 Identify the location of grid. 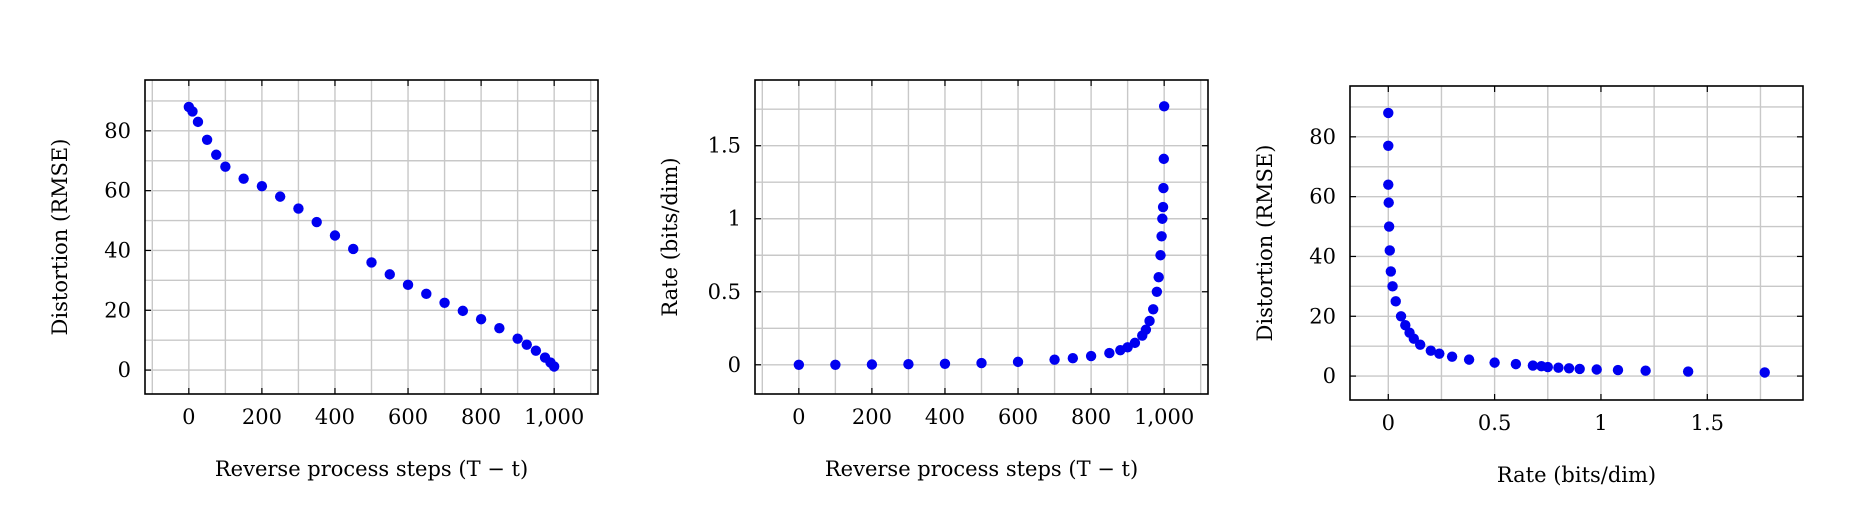
(1576, 243).